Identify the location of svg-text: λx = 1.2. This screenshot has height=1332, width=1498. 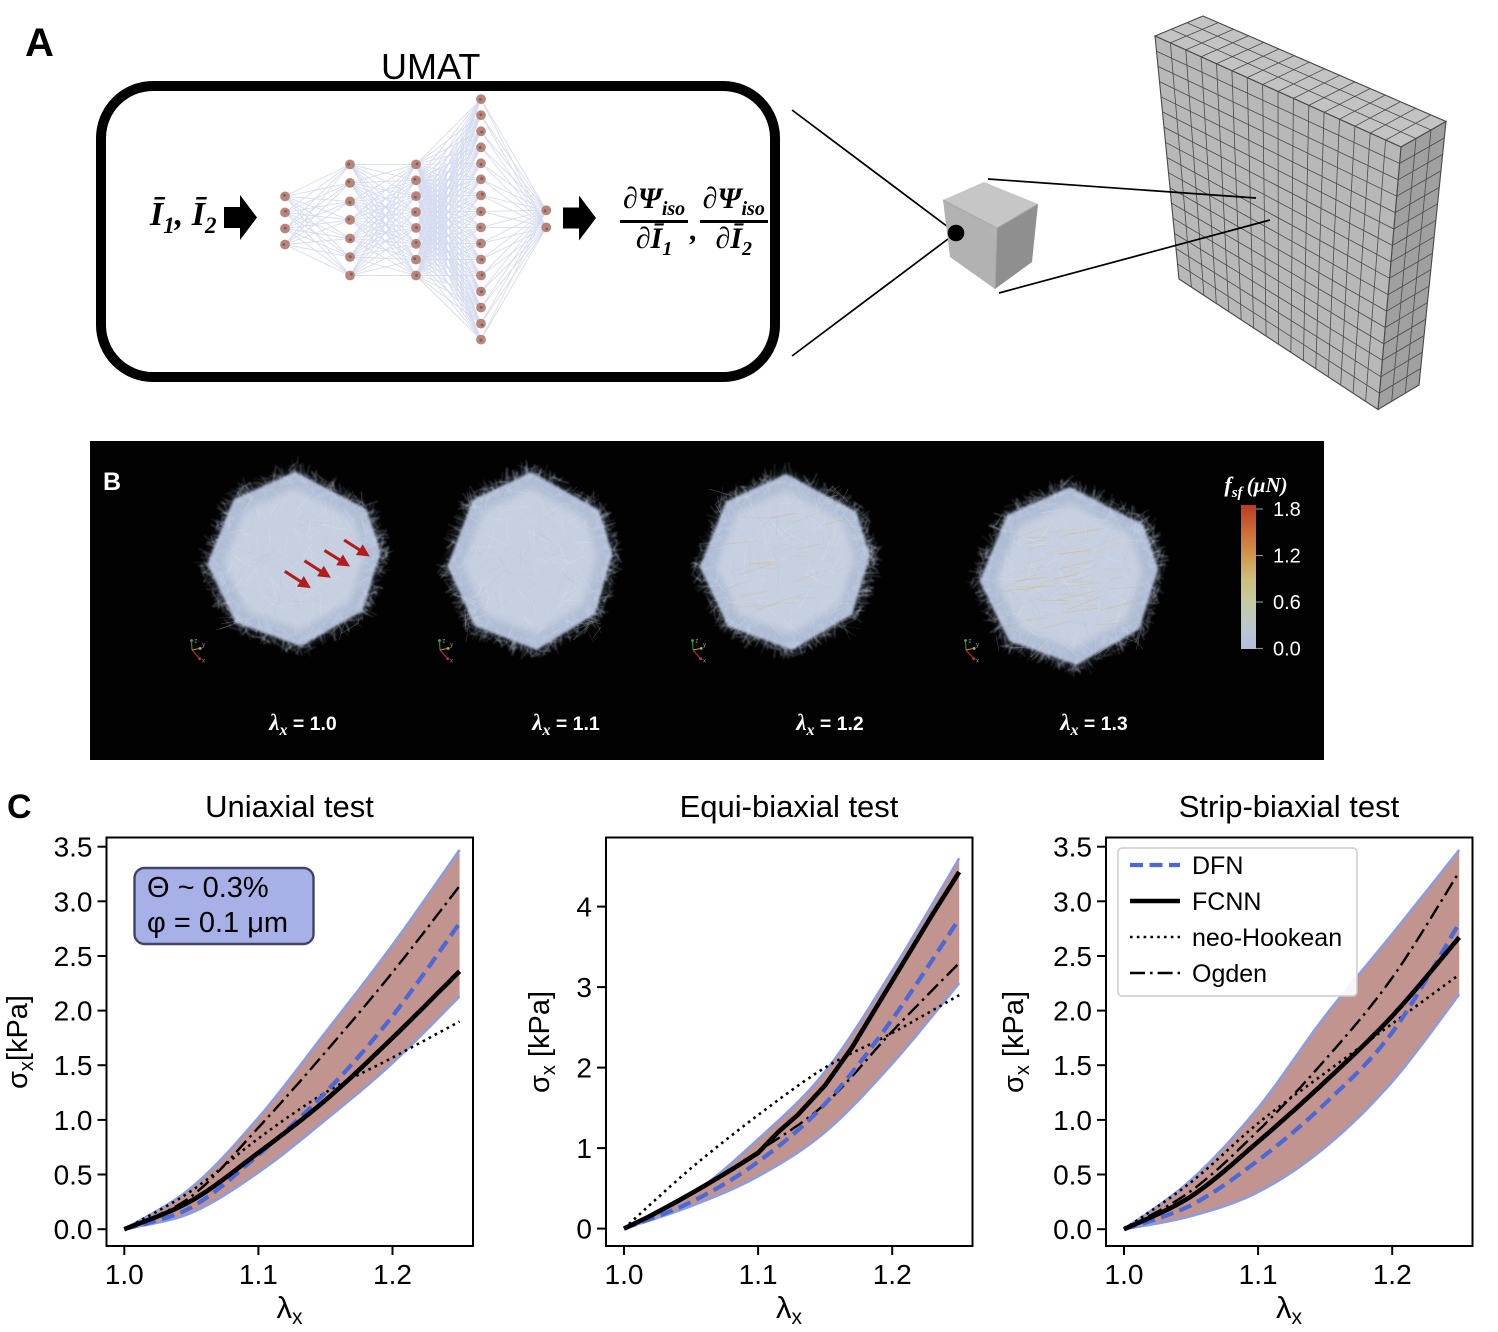
(829, 724).